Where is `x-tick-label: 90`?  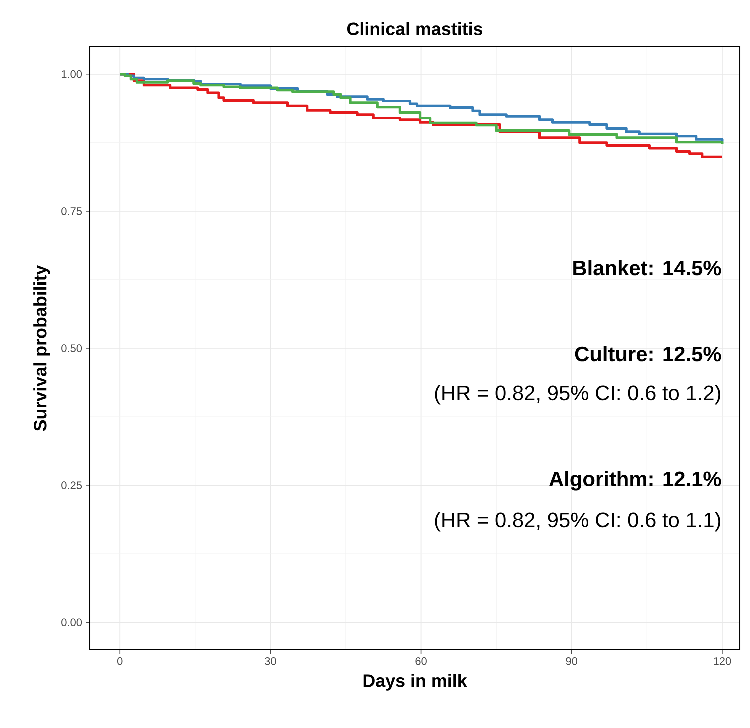
x-tick-label: 90 is located at coordinates (572, 662).